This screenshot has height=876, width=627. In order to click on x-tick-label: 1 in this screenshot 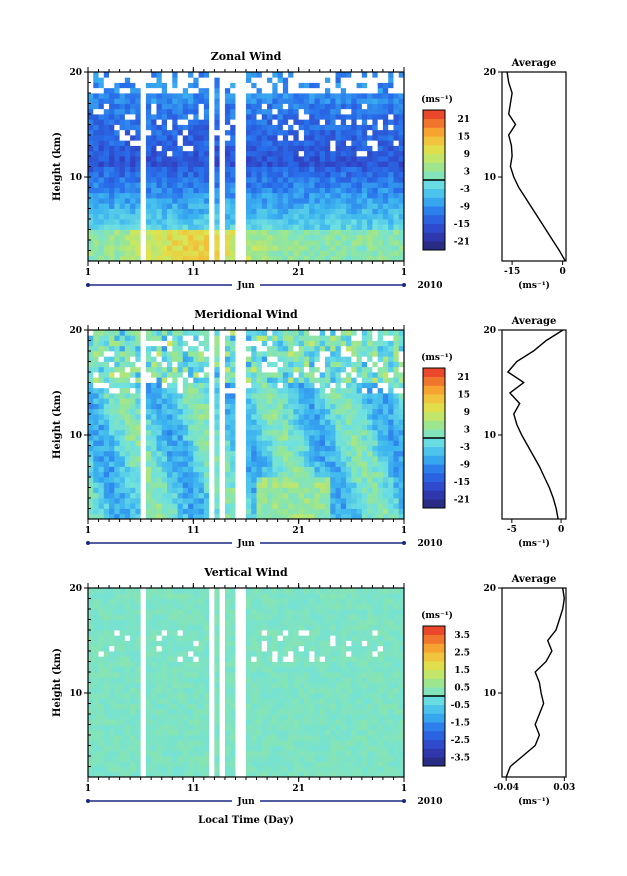, I will do `click(88, 531)`.